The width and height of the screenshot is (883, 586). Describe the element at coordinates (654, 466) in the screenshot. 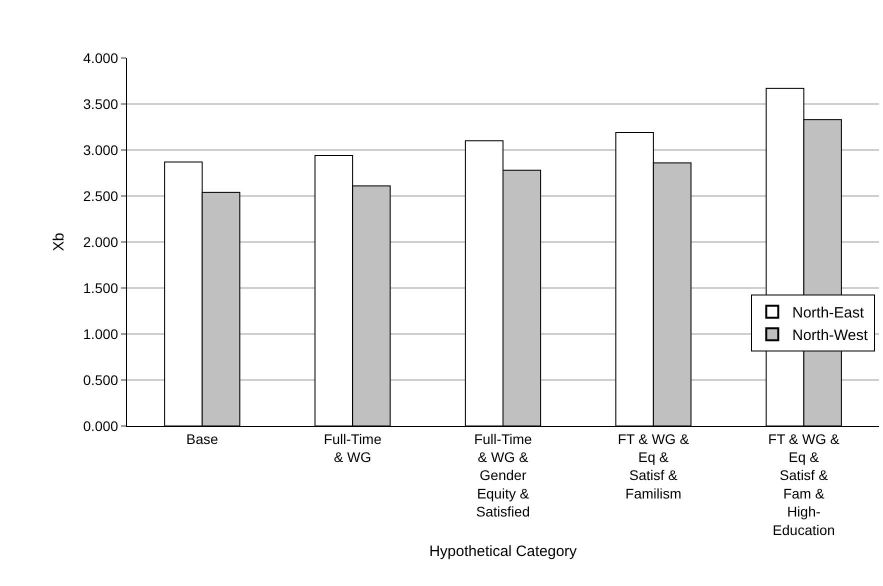

I see `x-tick-label: FT & WG & Eq & Satisf & Familism` at that location.